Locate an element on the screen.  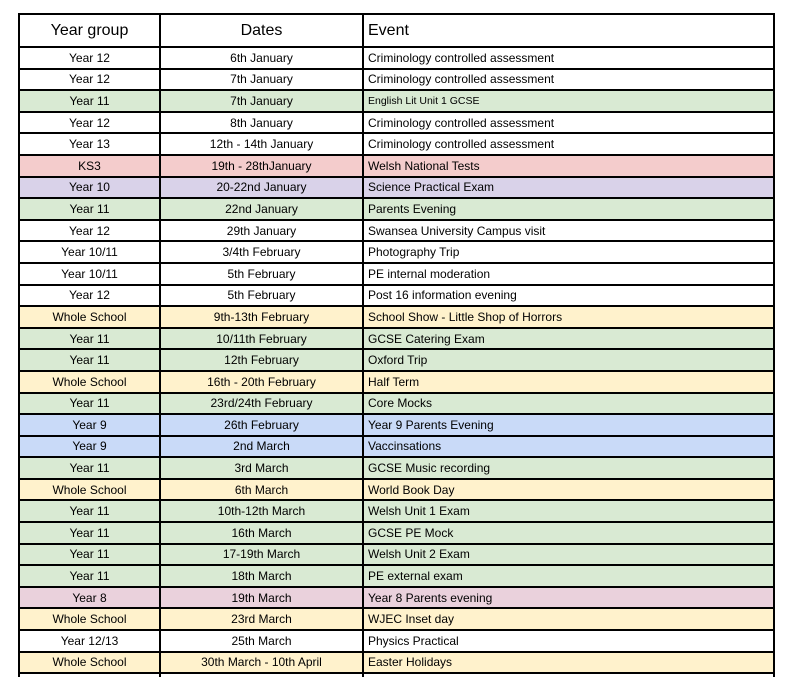
dates-cell: 3rd March is located at coordinates (261, 468).